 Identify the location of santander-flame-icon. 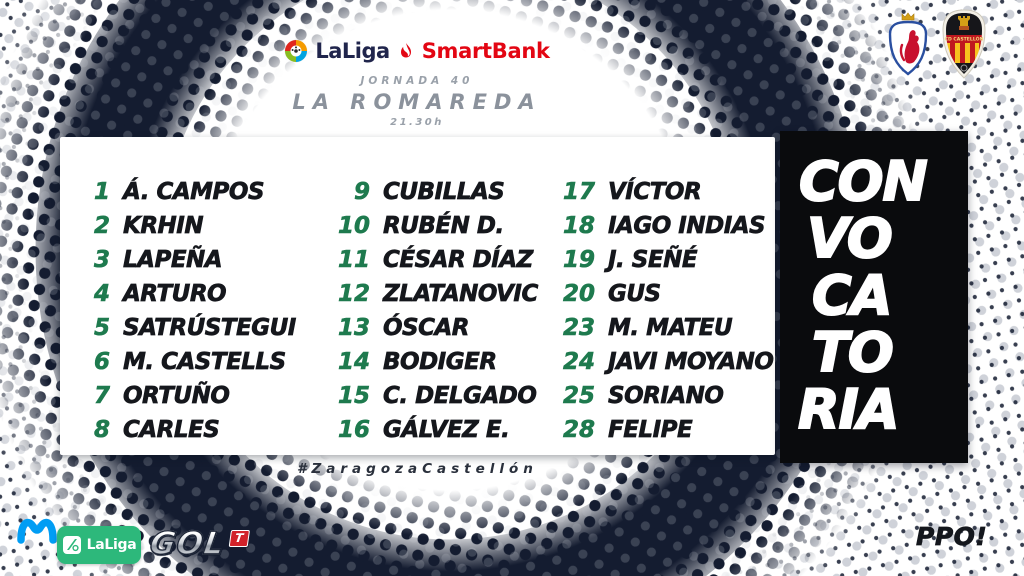
(405, 50).